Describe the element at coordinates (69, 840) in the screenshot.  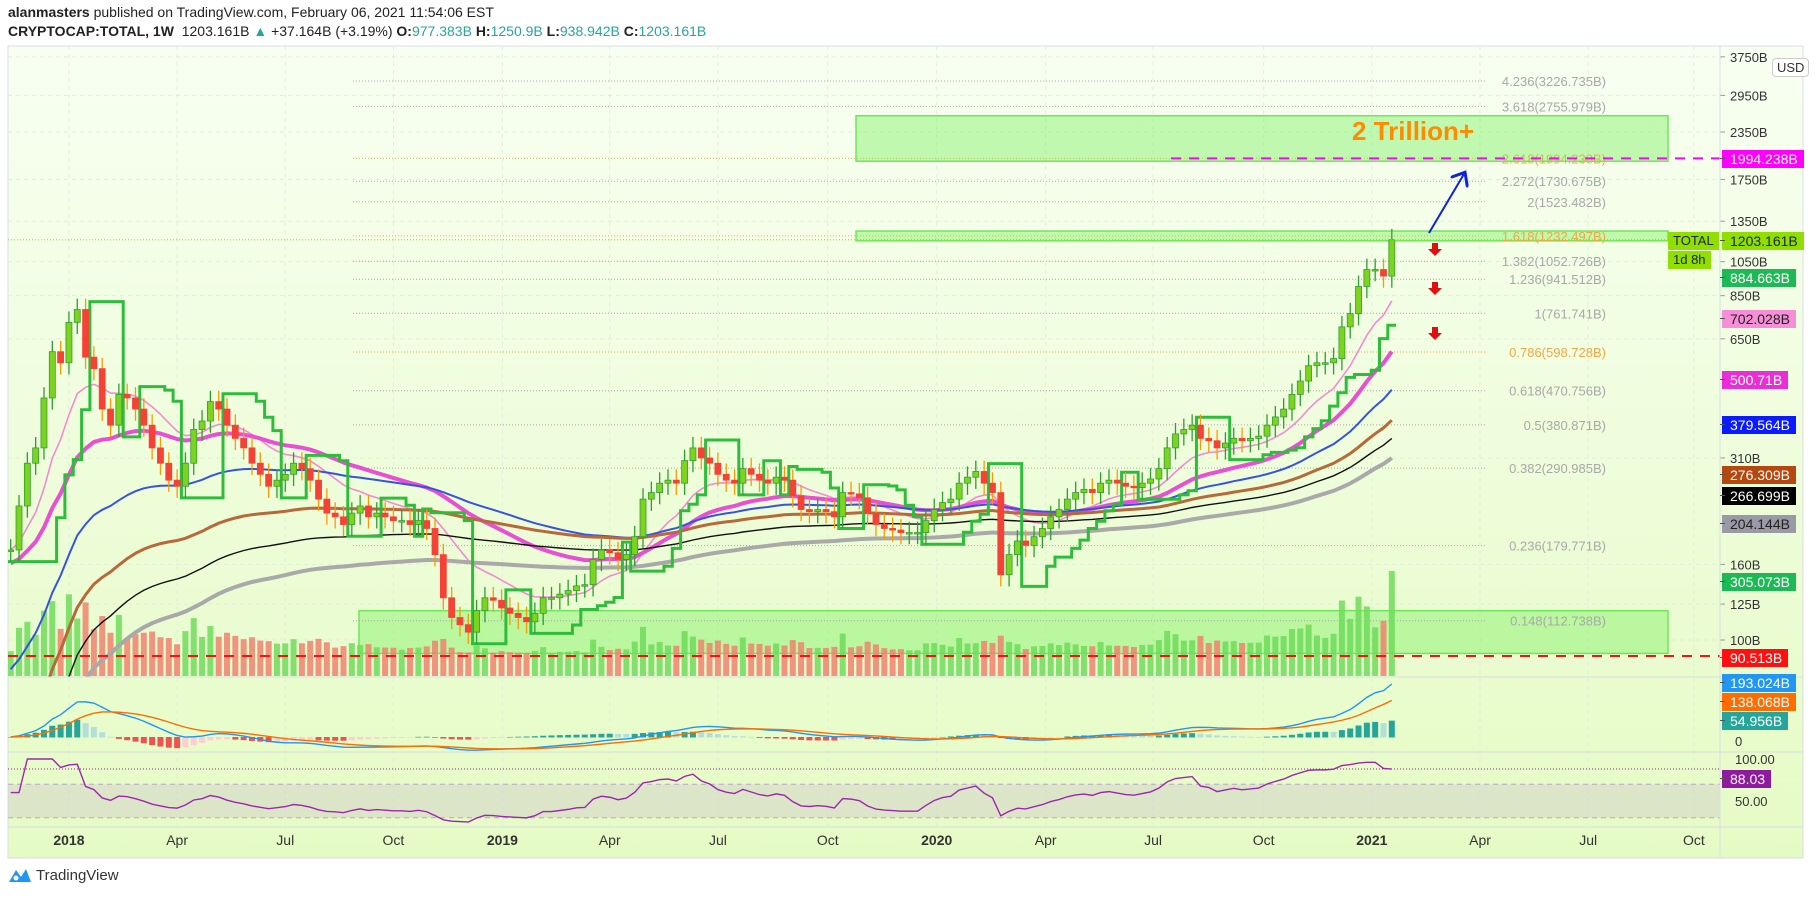
I see `time-tick-label: 2018` at that location.